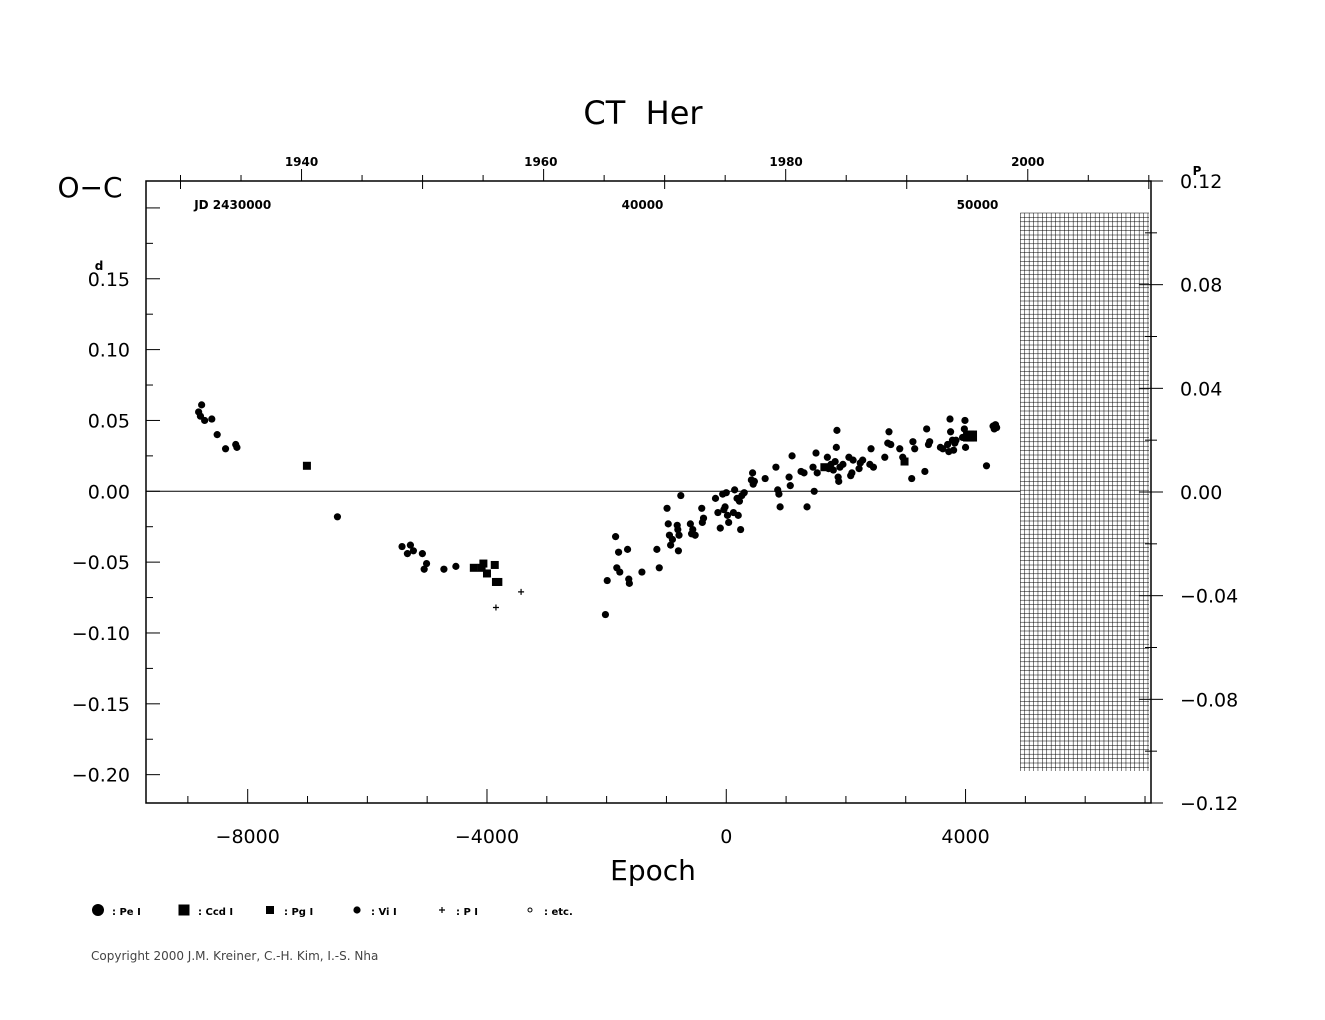  Describe the element at coordinates (558, 912) in the screenshot. I see `legend-label: : etc.` at that location.